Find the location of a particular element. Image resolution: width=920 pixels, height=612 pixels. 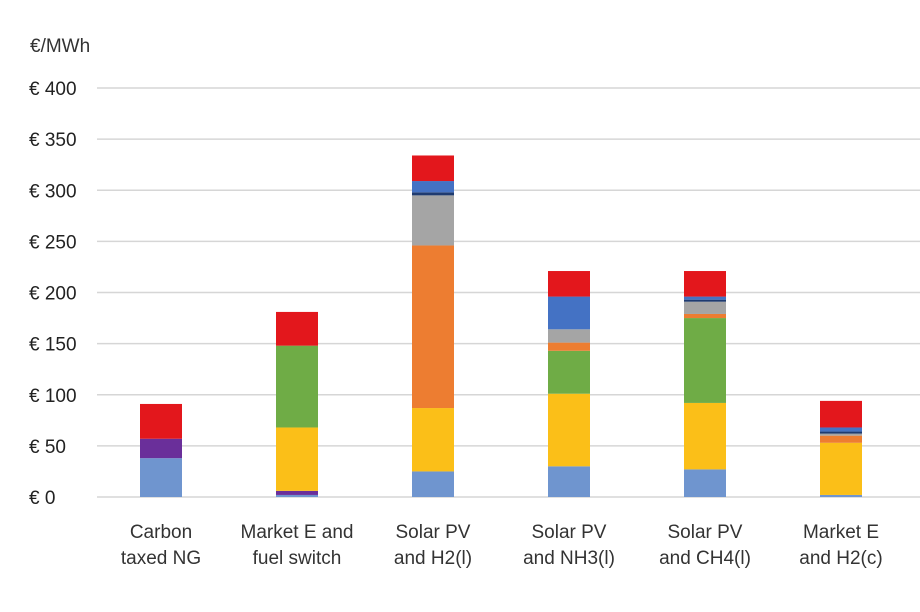

y-tick-label: € 100 is located at coordinates (53, 396).